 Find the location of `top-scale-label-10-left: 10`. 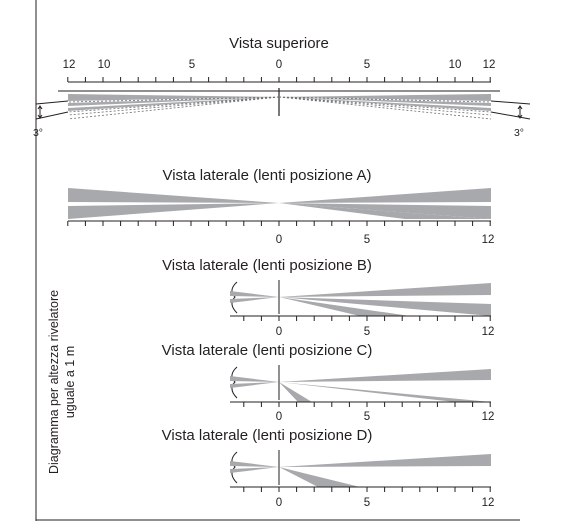

top-scale-label-10-left: 10 is located at coordinates (104, 65).